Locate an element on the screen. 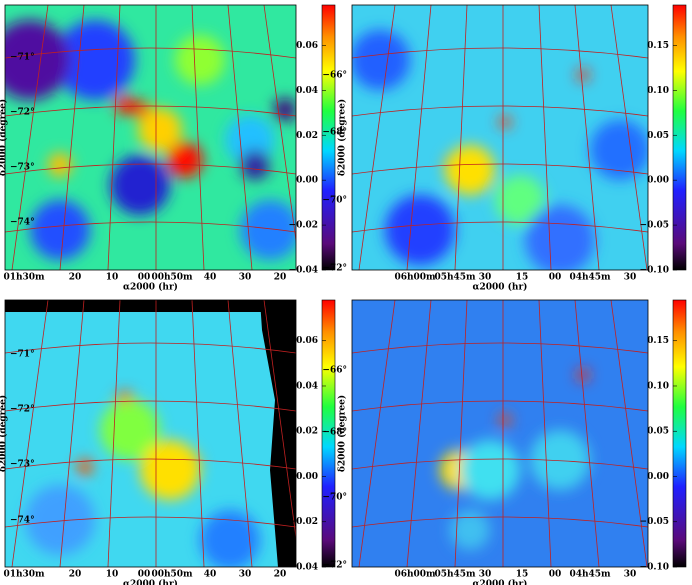  colorbar-tick-label: −0.02 is located at coordinates (303, 522).